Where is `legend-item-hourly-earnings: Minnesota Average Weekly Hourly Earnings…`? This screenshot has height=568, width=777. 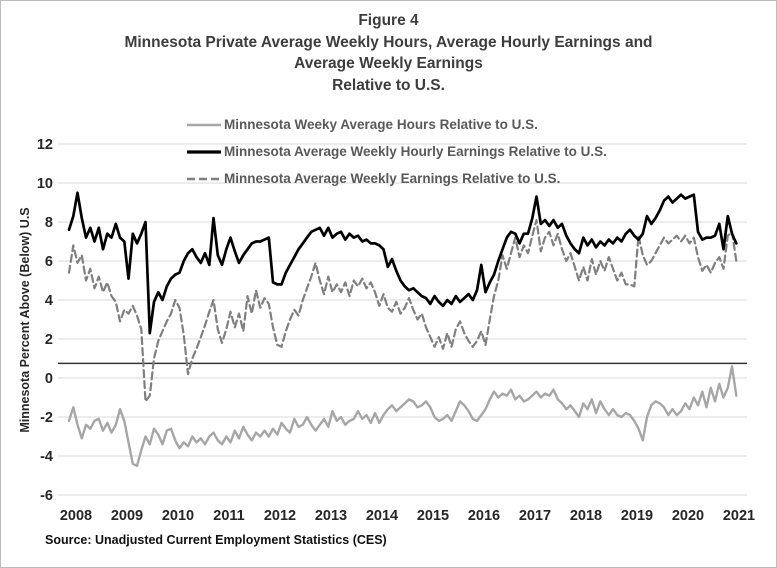 legend-item-hourly-earnings: Minnesota Average Weekly Hourly Earnings… is located at coordinates (397, 151).